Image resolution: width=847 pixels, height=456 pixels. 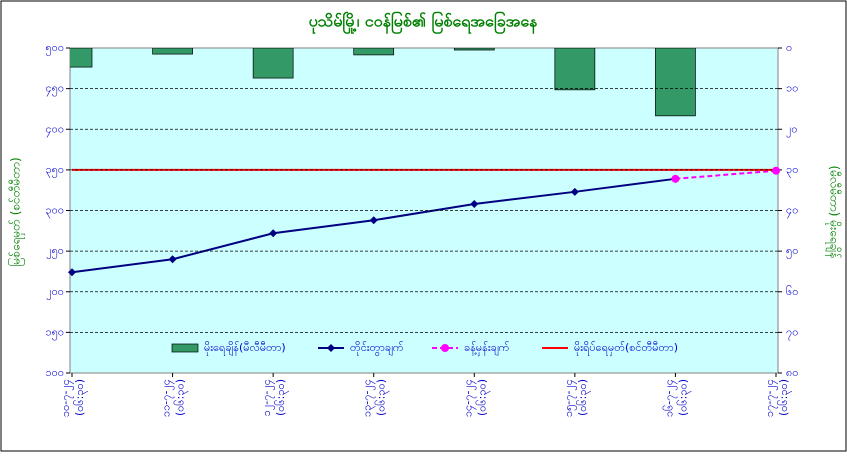 What do you see at coordinates (792, 332) in the screenshot?
I see `y2-tick-label: ၇၀` at bounding box center [792, 332].